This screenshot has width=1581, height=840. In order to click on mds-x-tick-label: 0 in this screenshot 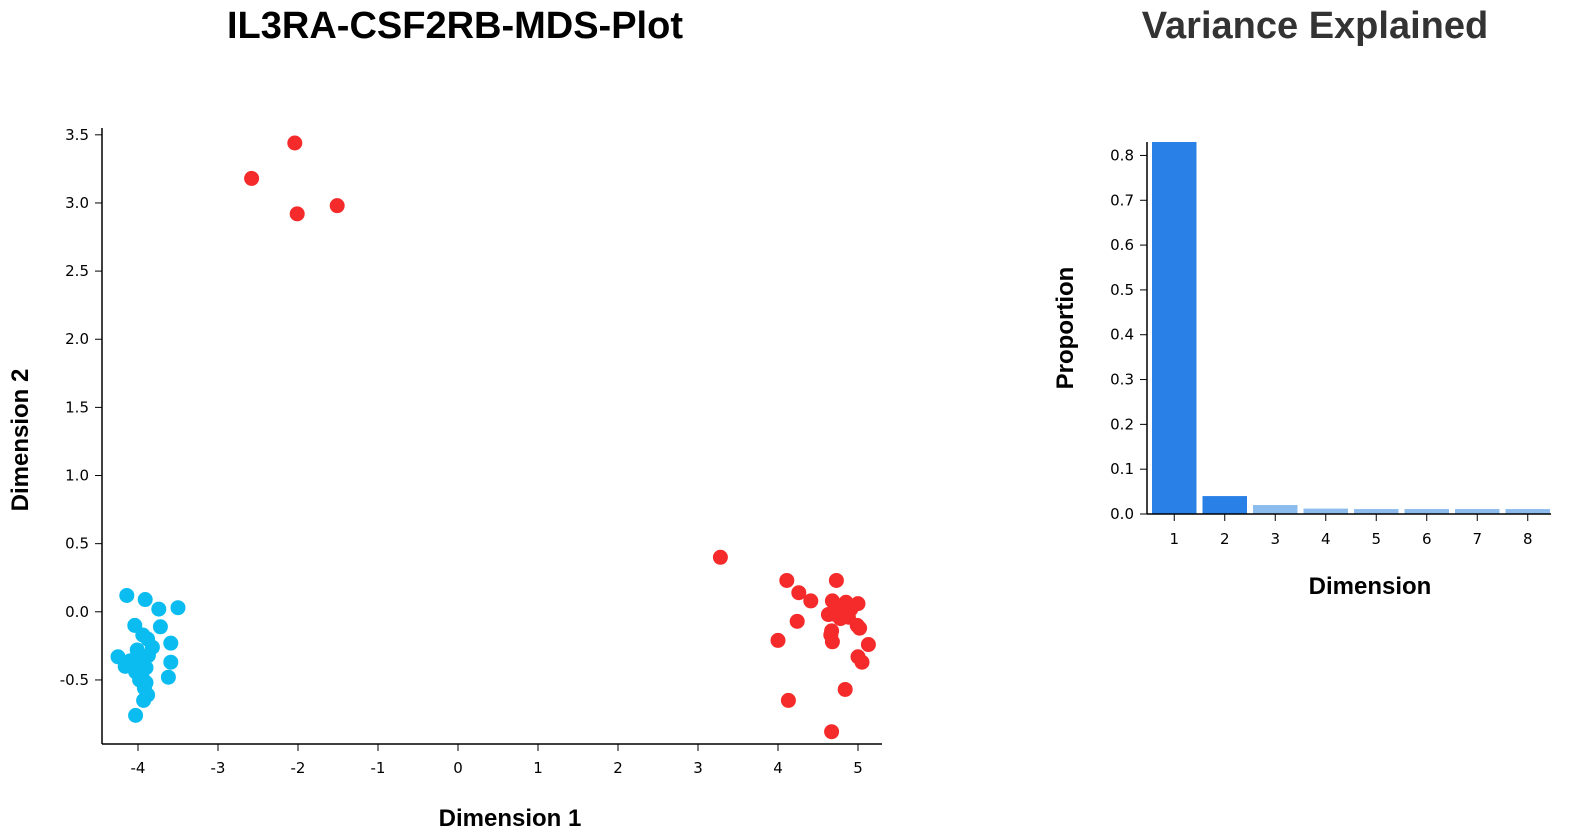, I will do `click(458, 768)`.